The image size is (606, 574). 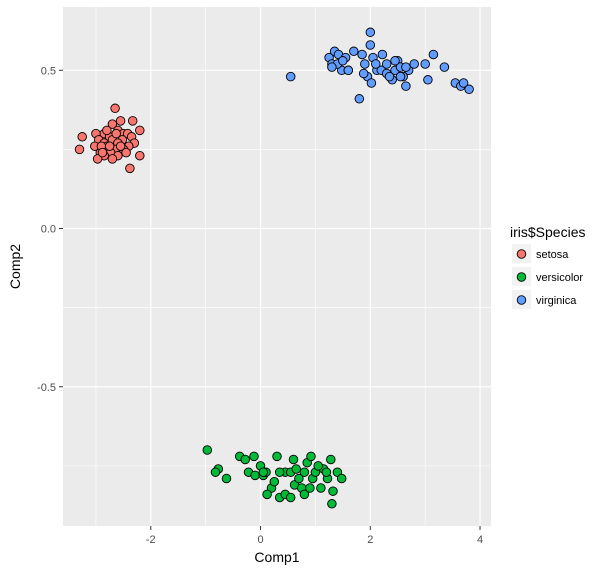 What do you see at coordinates (48, 71) in the screenshot?
I see `y-tick-label: 0.5` at bounding box center [48, 71].